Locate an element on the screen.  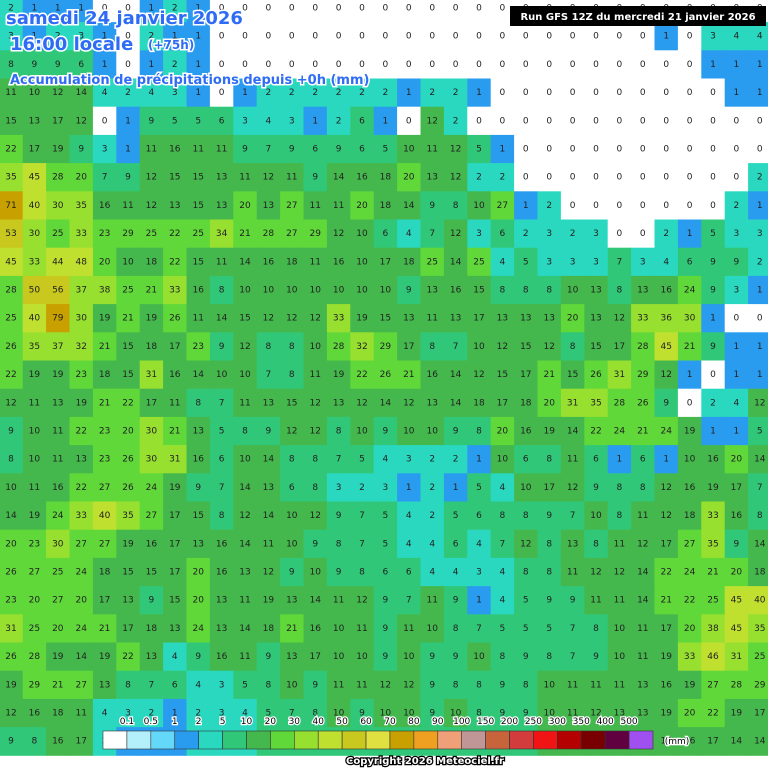
precip-value: 17 is located at coordinates (502, 403).